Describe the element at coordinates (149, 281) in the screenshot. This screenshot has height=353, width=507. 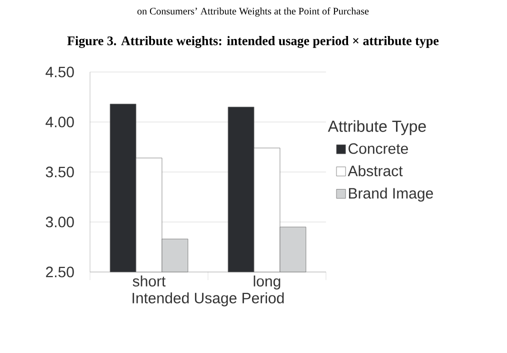
I see `x-tick-label: short` at that location.